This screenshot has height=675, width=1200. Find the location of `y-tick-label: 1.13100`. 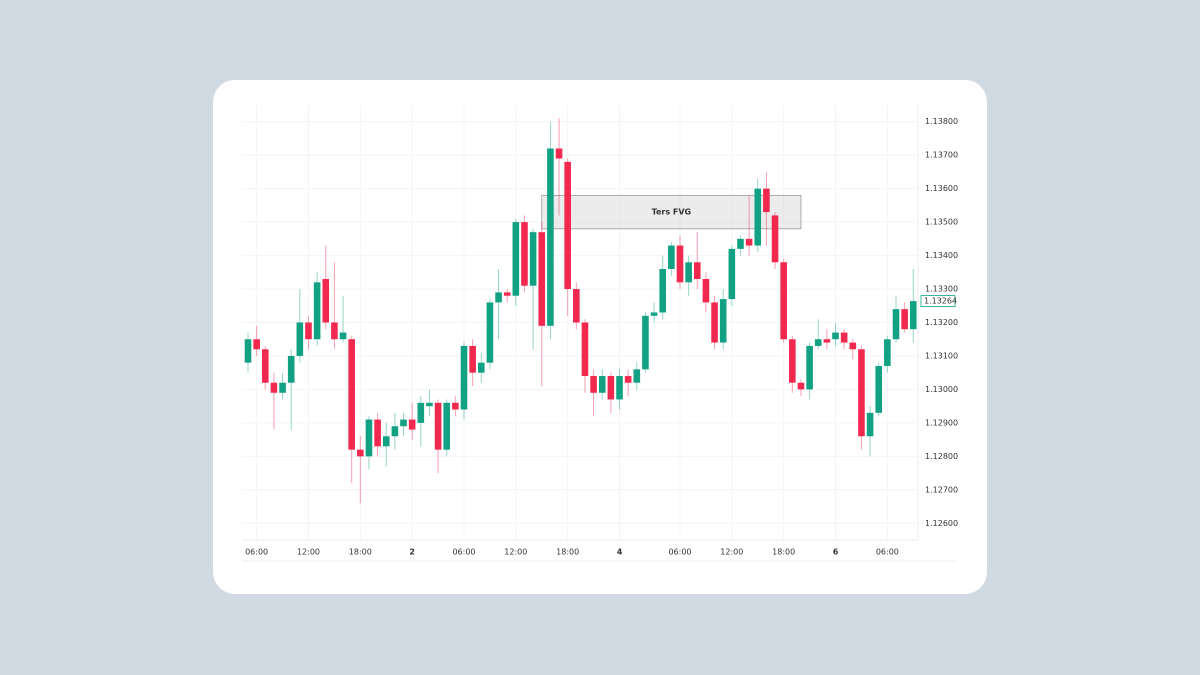

y-tick-label: 1.13100 is located at coordinates (941, 355).